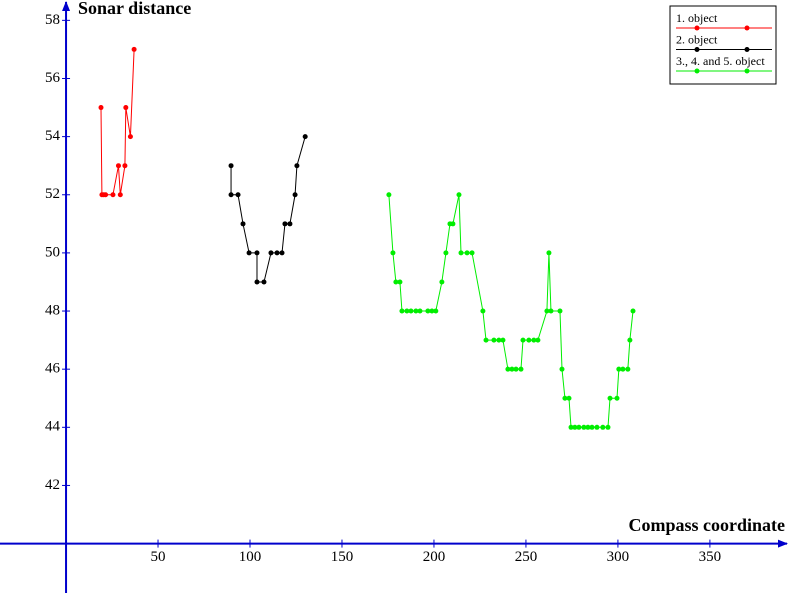 The height and width of the screenshot is (593, 789). Describe the element at coordinates (342, 557) in the screenshot. I see `x-tick-label: 150` at that location.